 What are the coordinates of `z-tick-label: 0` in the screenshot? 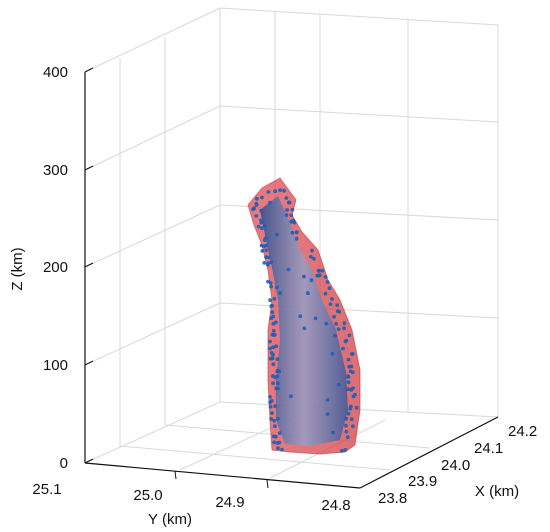 It's located at (64, 463).